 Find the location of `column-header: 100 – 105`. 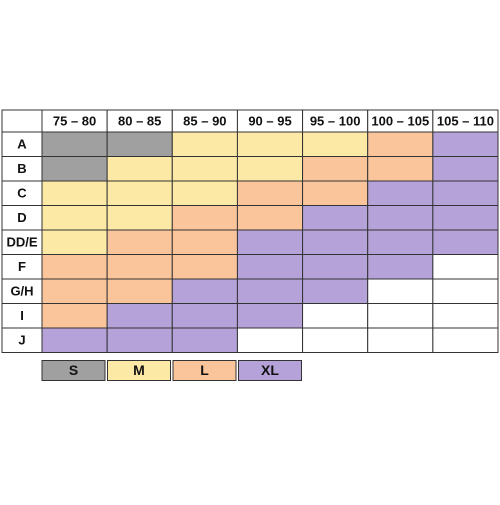

column-header: 100 – 105 is located at coordinates (400, 120).